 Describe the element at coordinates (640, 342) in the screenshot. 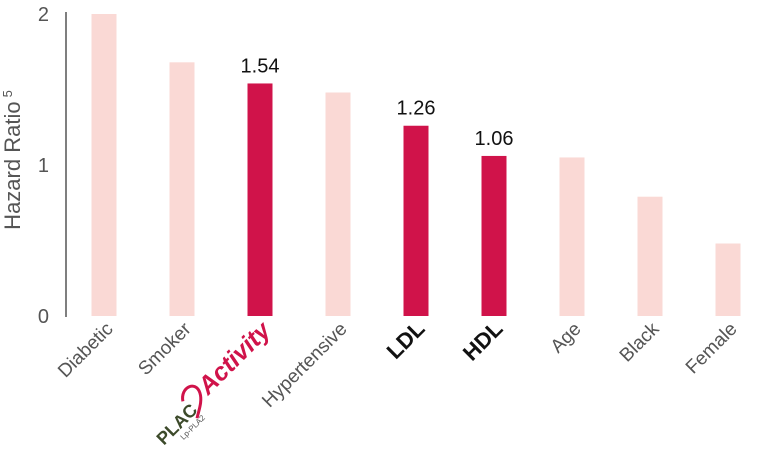

I see `category-label-black: Black` at that location.